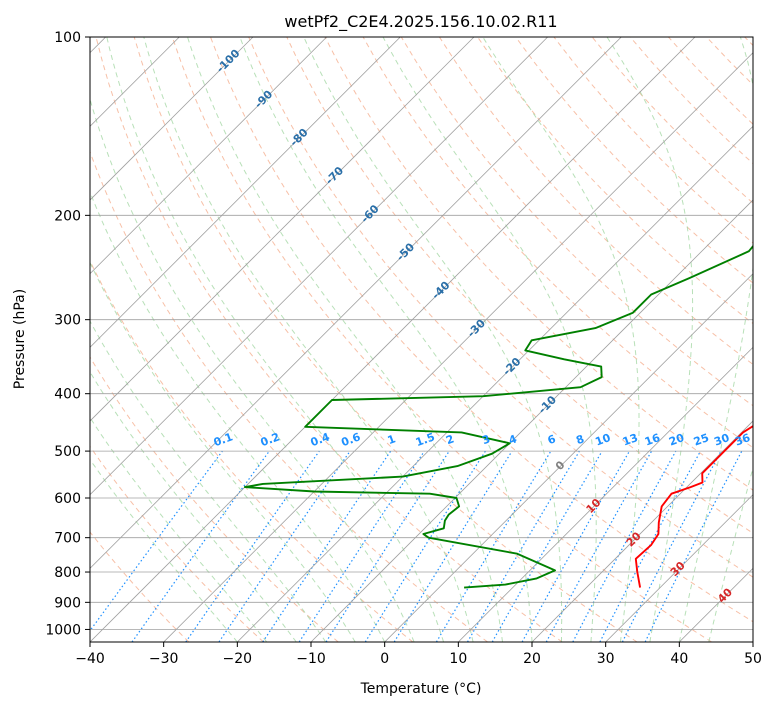 The width and height of the screenshot is (775, 708). What do you see at coordinates (67, 395) in the screenshot?
I see `y-tick-label: 400` at bounding box center [67, 395].